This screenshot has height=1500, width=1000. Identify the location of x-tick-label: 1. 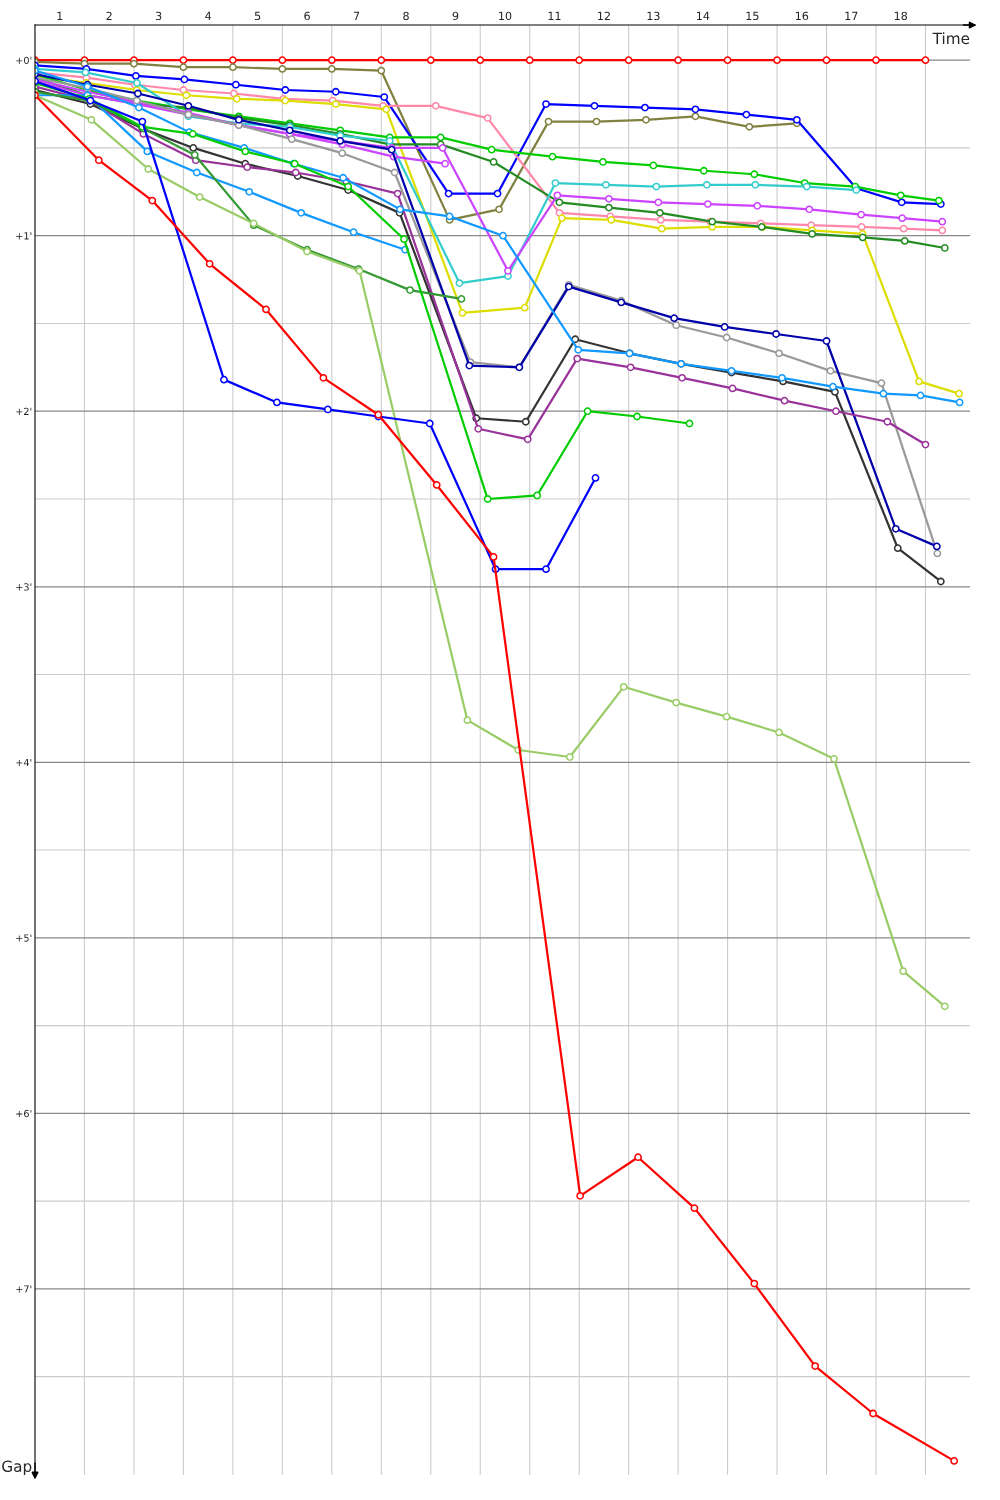
(60, 15).